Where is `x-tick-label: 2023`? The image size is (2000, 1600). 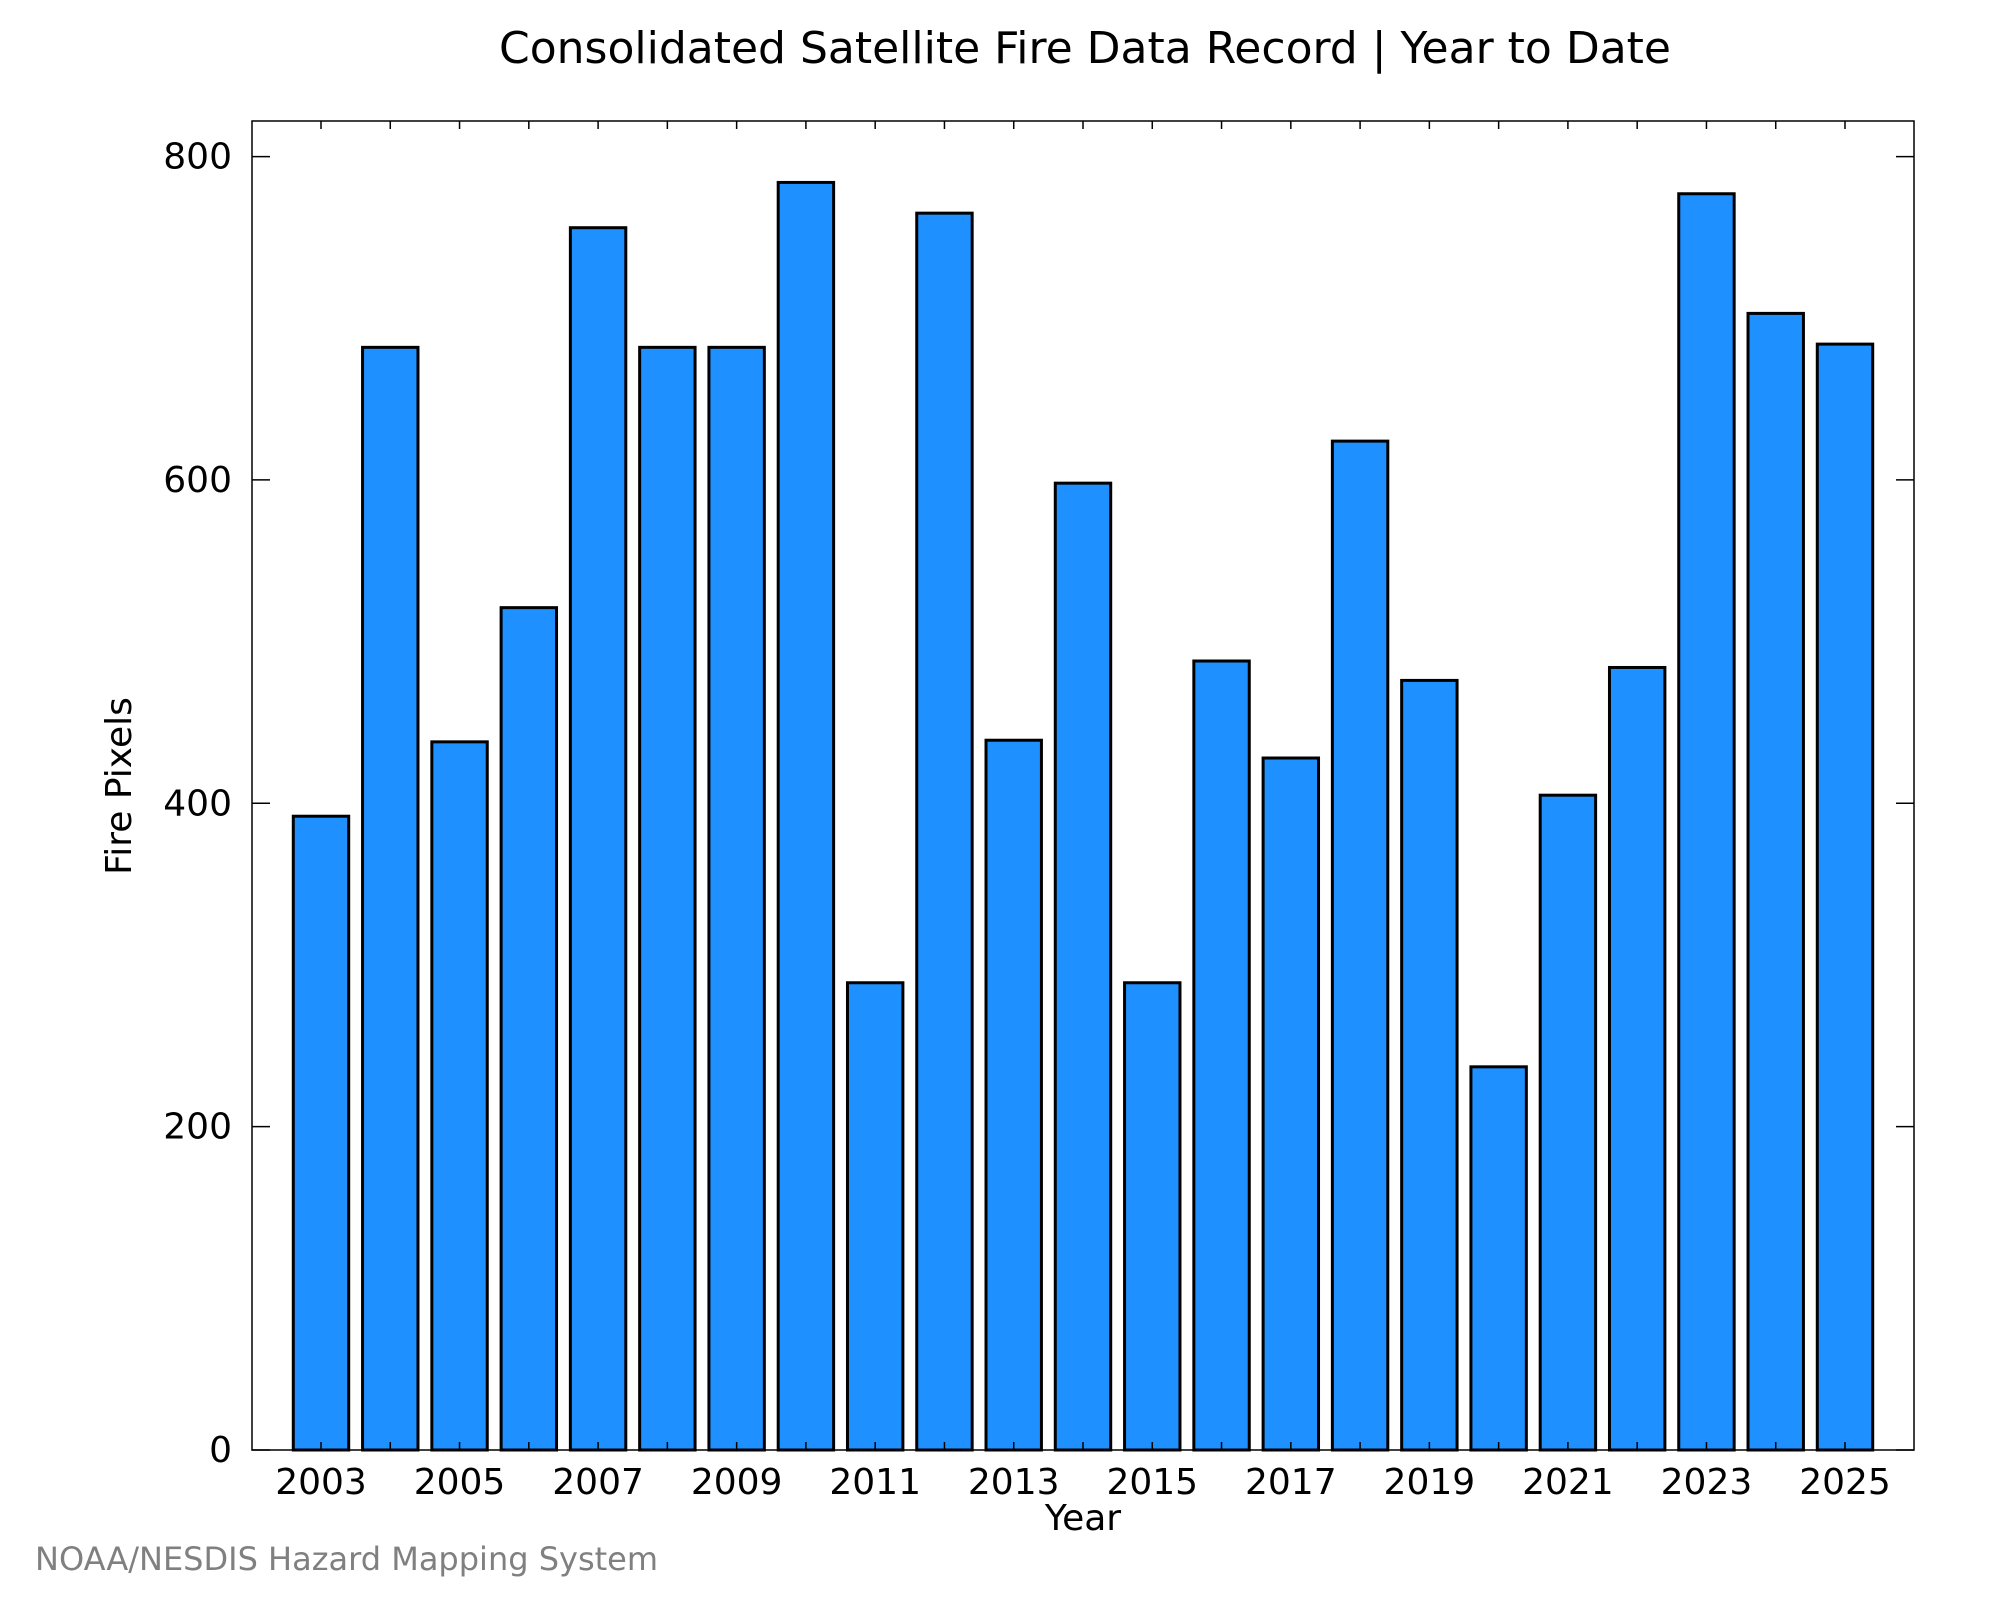
x-tick-label: 2023 is located at coordinates (1707, 1482).